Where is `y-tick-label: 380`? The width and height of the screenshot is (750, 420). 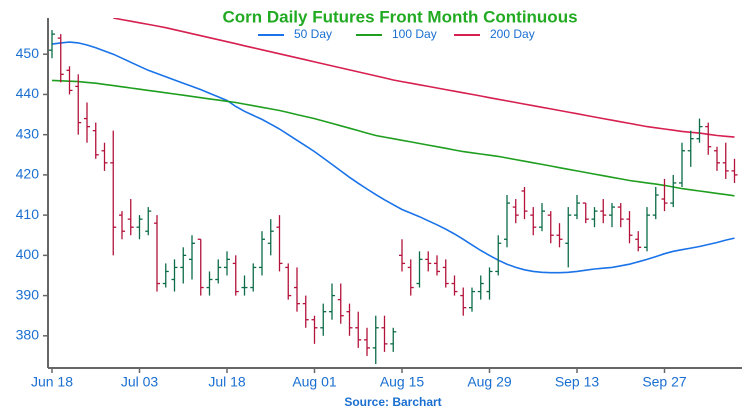
y-tick-label: 380 is located at coordinates (28, 335).